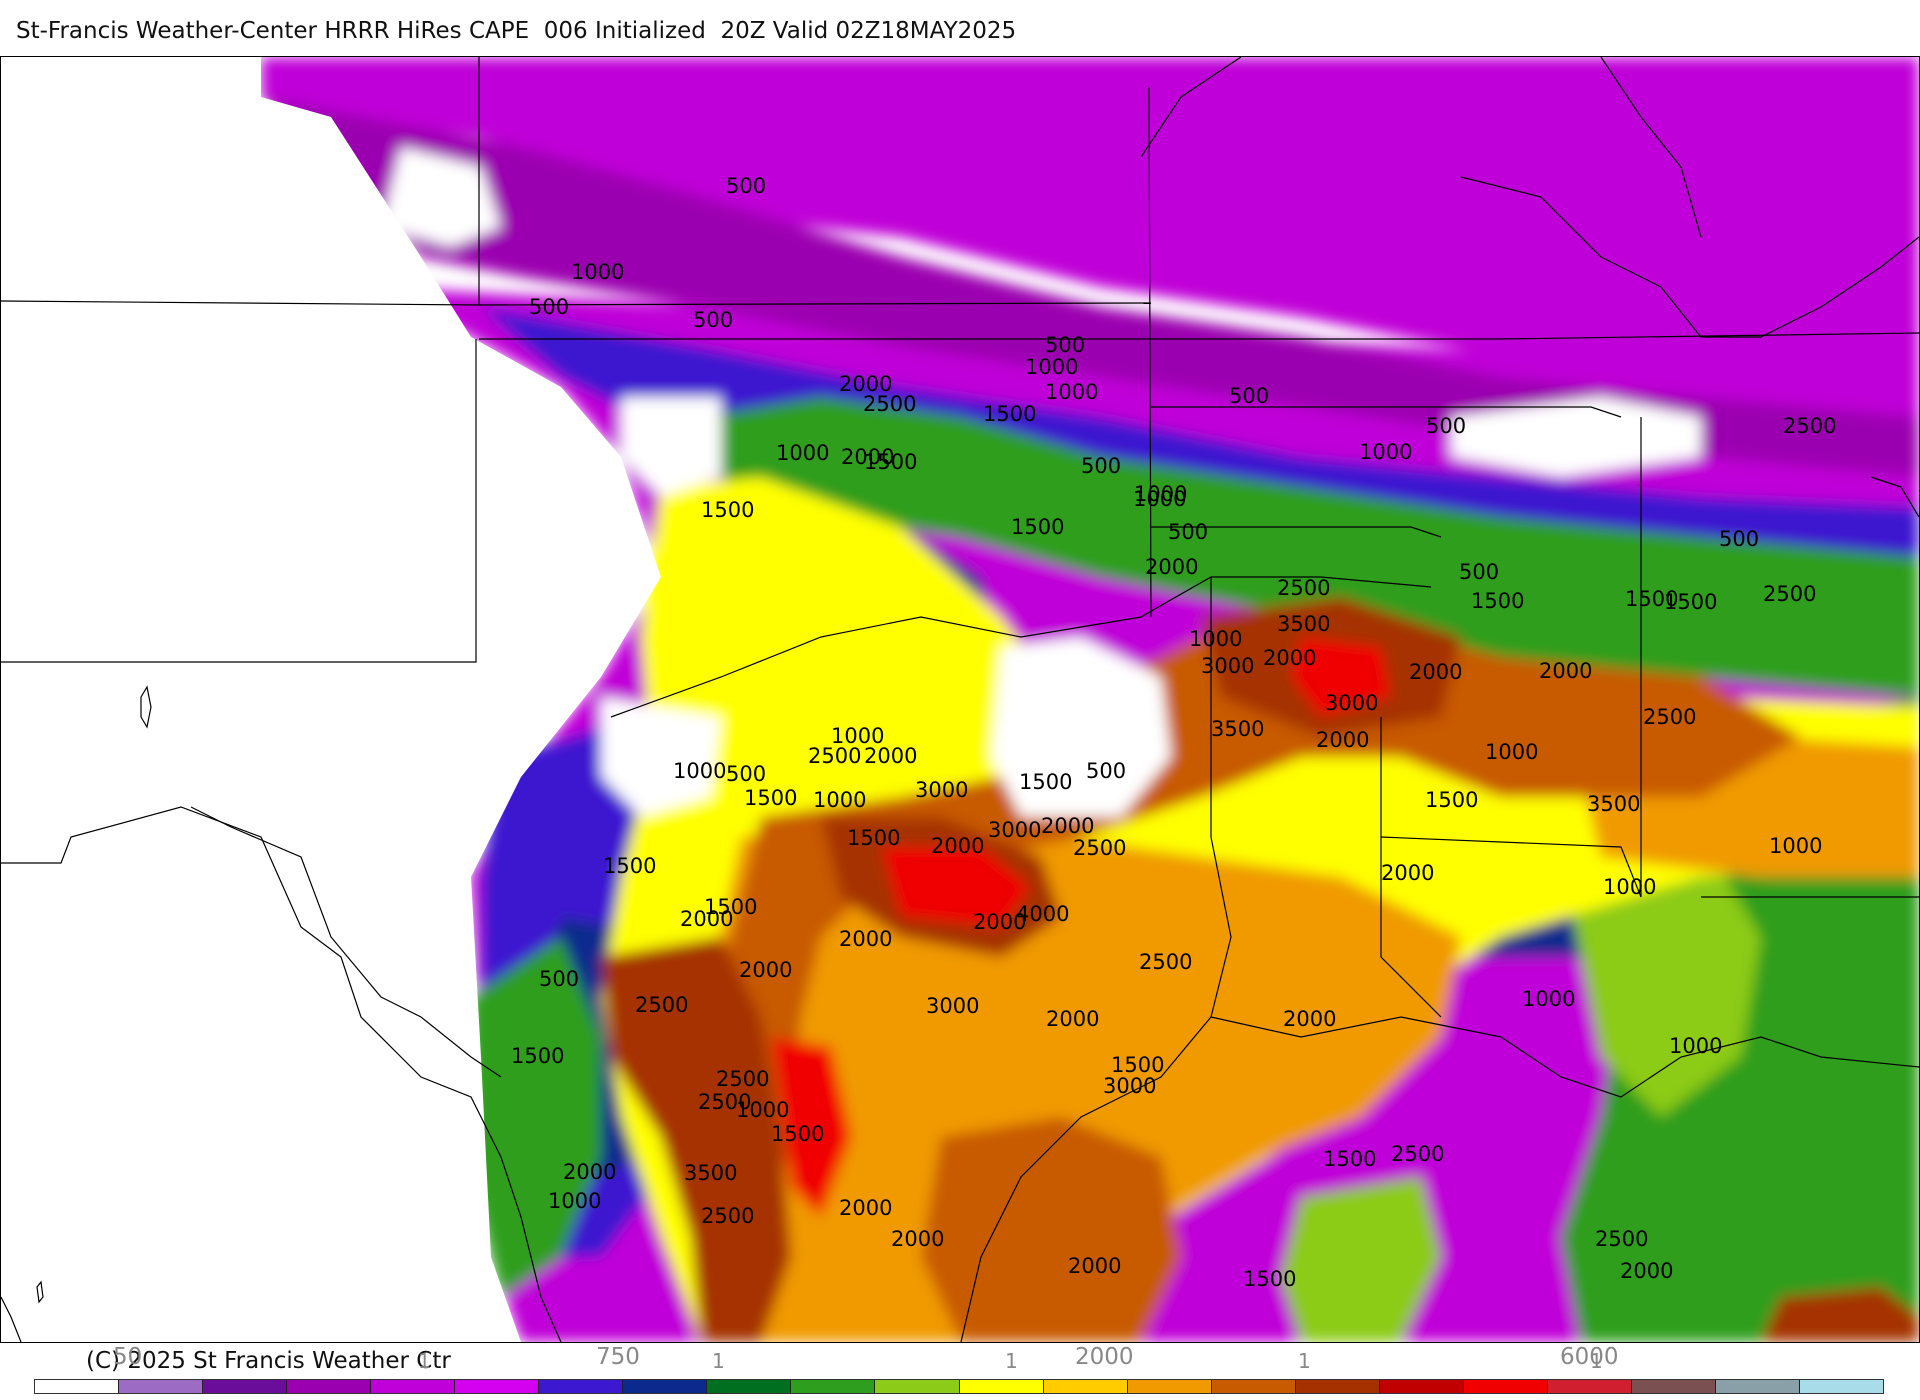 The height and width of the screenshot is (1400, 1920). I want to click on mexico-border, so click(346, 942).